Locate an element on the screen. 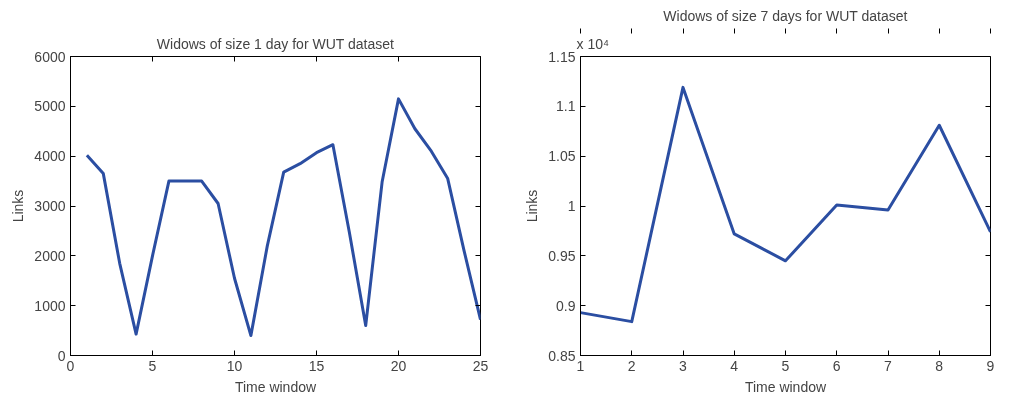 This screenshot has height=411, width=1019. x-tick-label: 10 is located at coordinates (234, 365).